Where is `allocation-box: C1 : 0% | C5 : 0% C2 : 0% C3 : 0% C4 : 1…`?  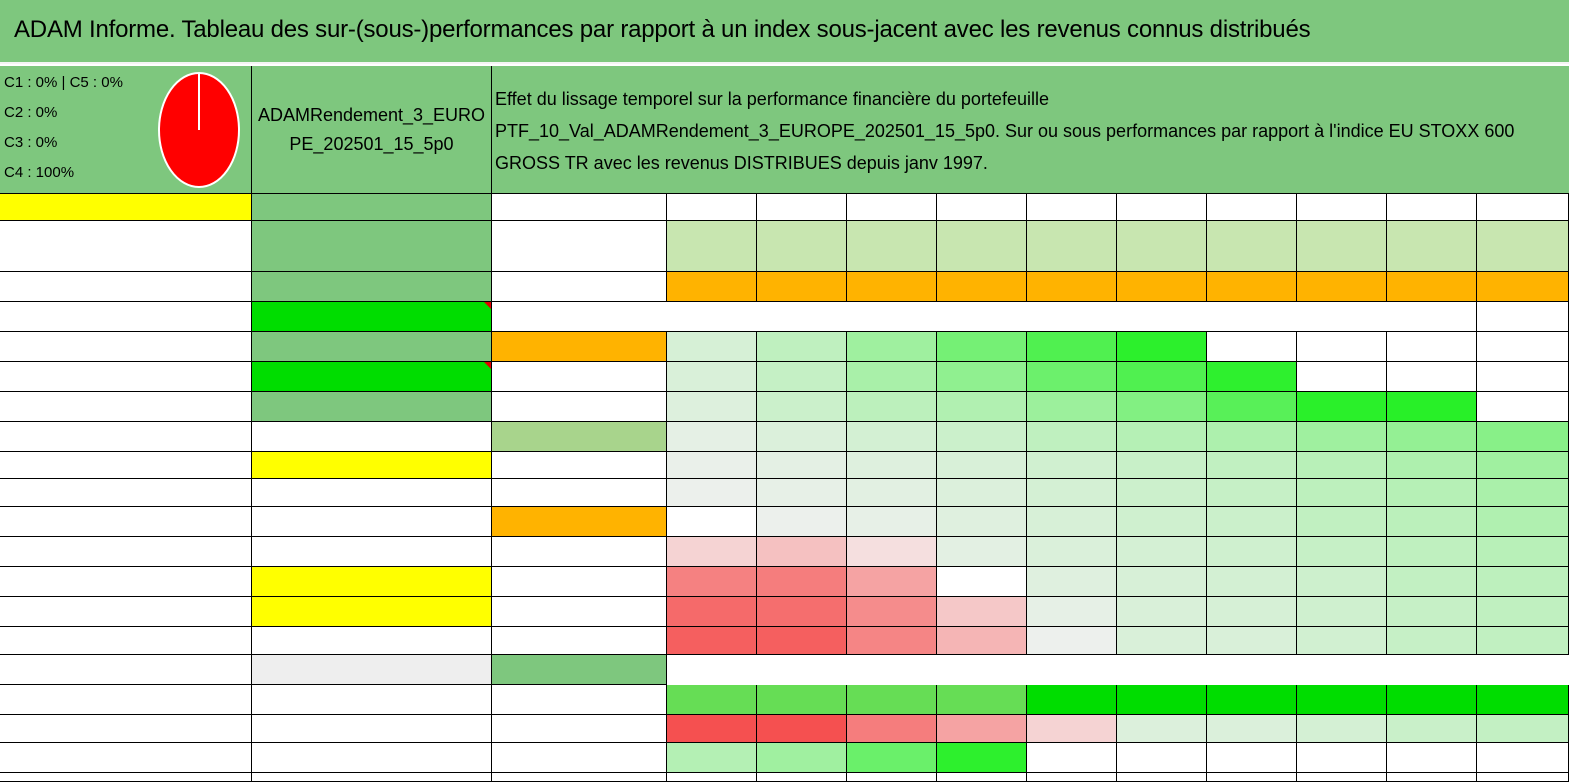 allocation-box: C1 : 0% | C5 : 0% C2 : 0% C3 : 0% C4 : 1… is located at coordinates (126, 130).